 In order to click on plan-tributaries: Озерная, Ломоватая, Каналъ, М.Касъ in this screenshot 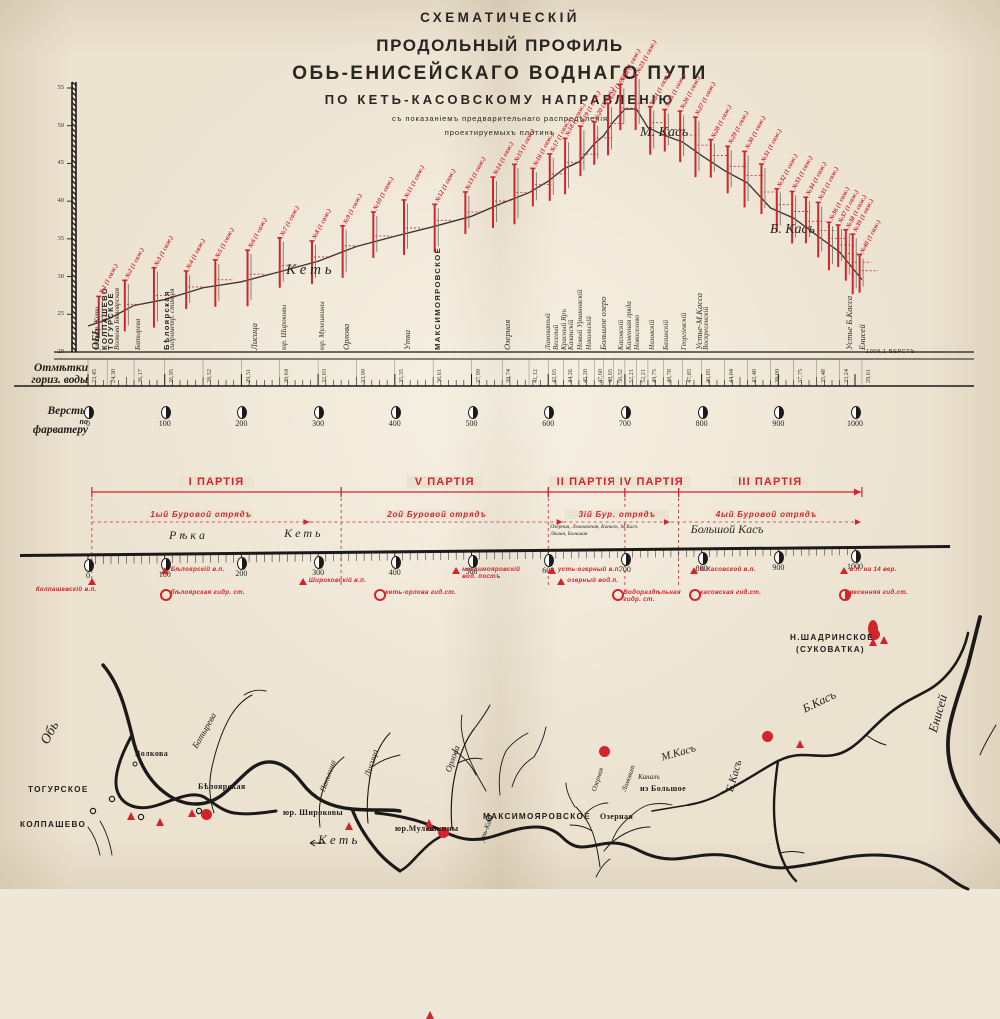, I will do `click(594, 527)`.